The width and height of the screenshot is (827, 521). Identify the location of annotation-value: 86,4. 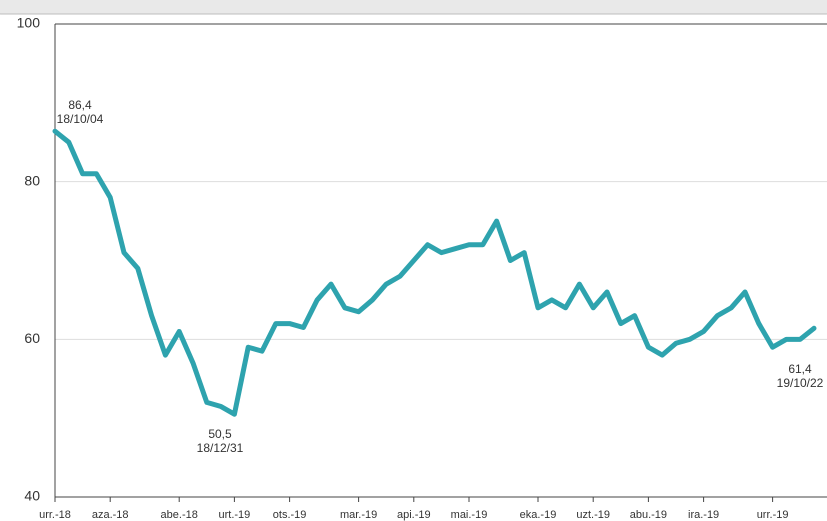
(80, 105).